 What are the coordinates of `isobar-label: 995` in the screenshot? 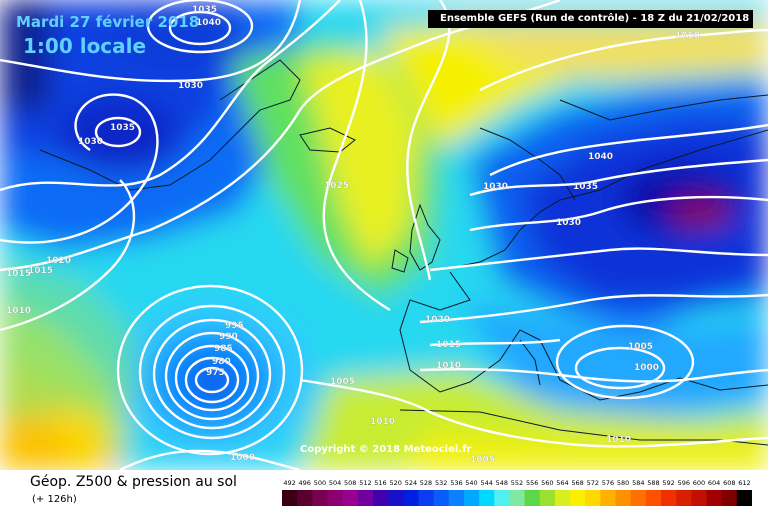 It's located at (234, 326).